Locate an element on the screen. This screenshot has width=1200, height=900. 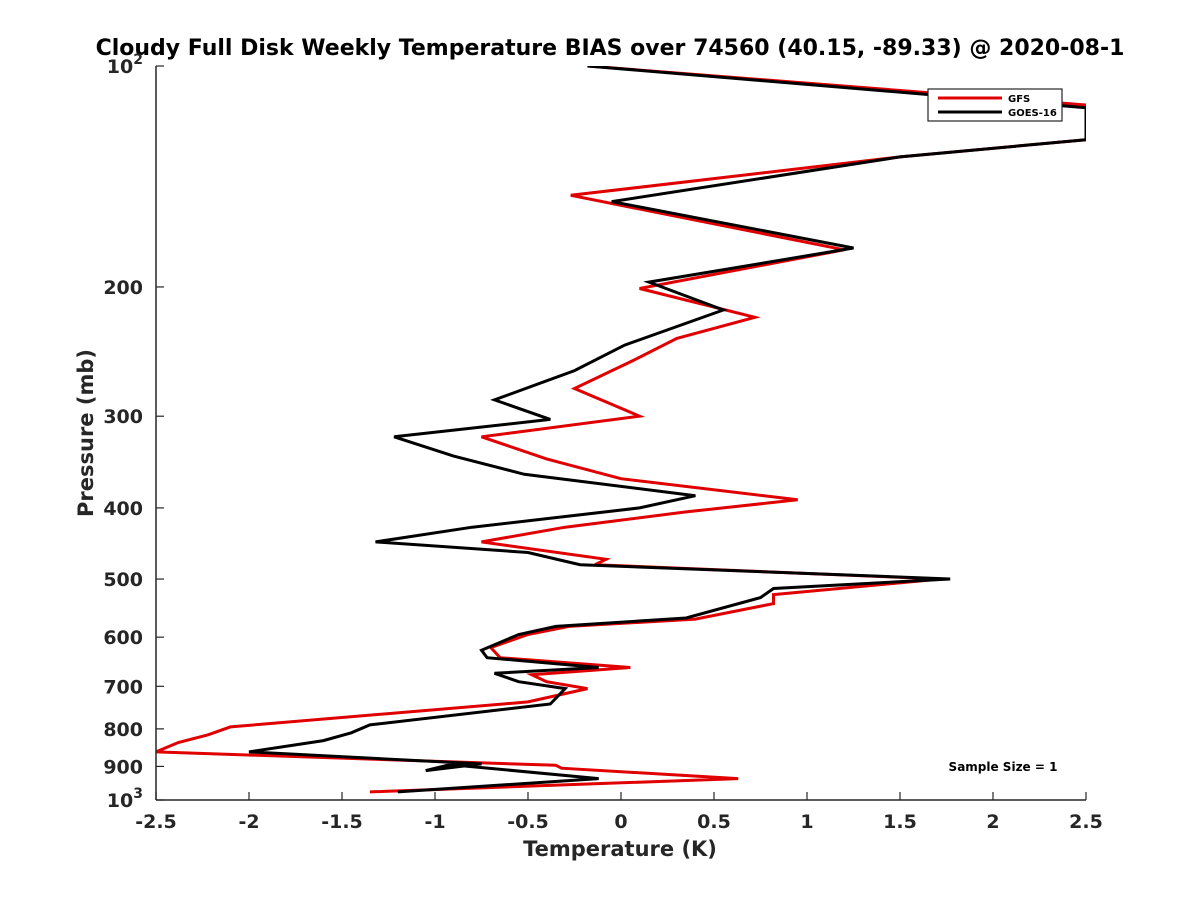
x-tick-label: -2 is located at coordinates (248, 822).